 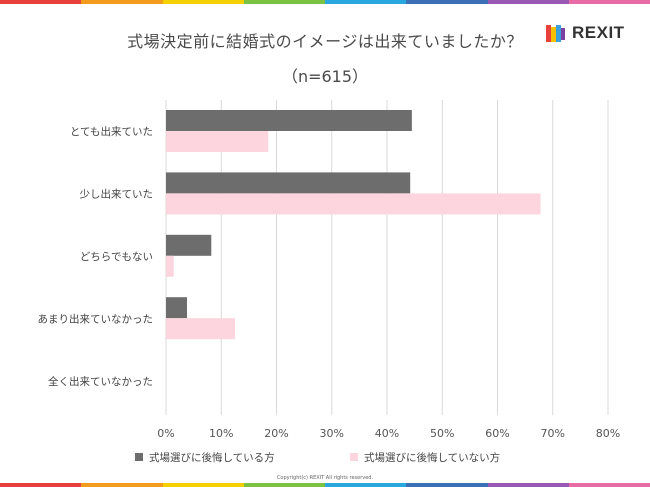 I want to click on category-label: 全く出来ていなかった, so click(x=100, y=381).